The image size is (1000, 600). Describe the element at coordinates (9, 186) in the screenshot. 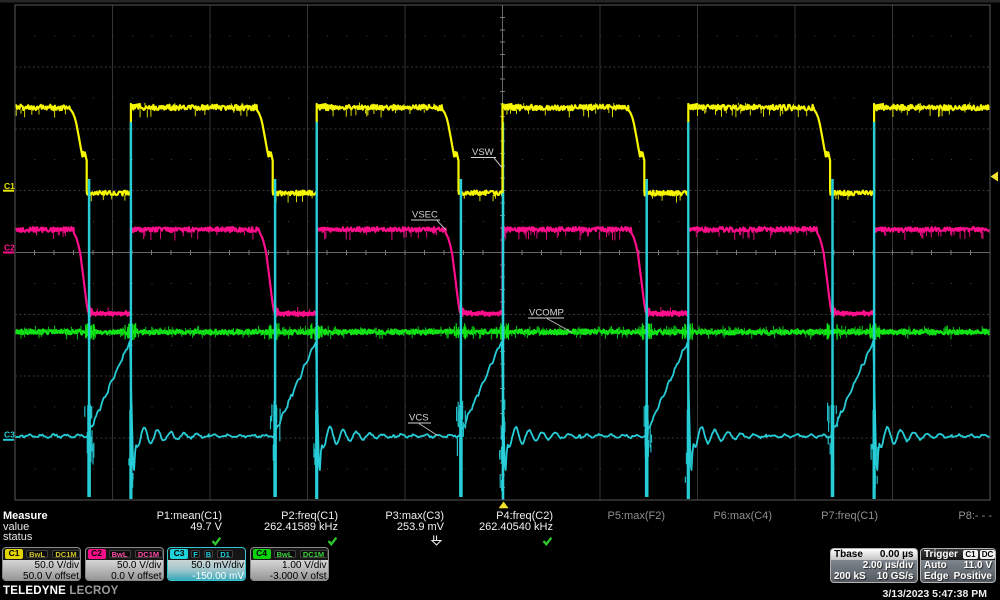

I see `svg-text: C1` at that location.